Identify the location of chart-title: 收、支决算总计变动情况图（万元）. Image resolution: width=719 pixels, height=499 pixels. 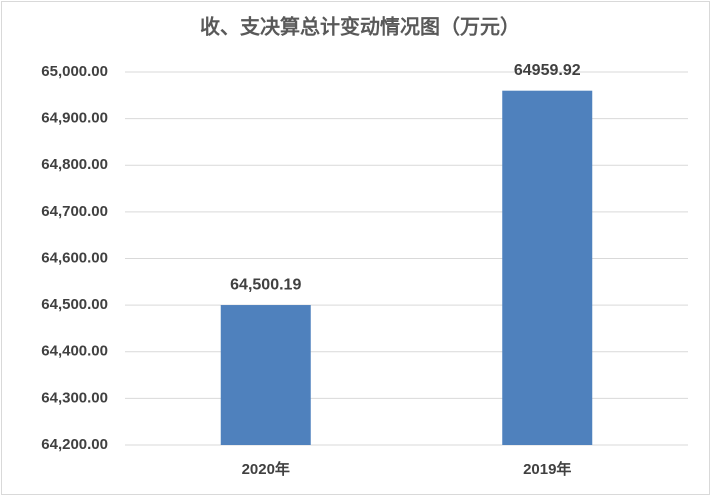
(360, 27).